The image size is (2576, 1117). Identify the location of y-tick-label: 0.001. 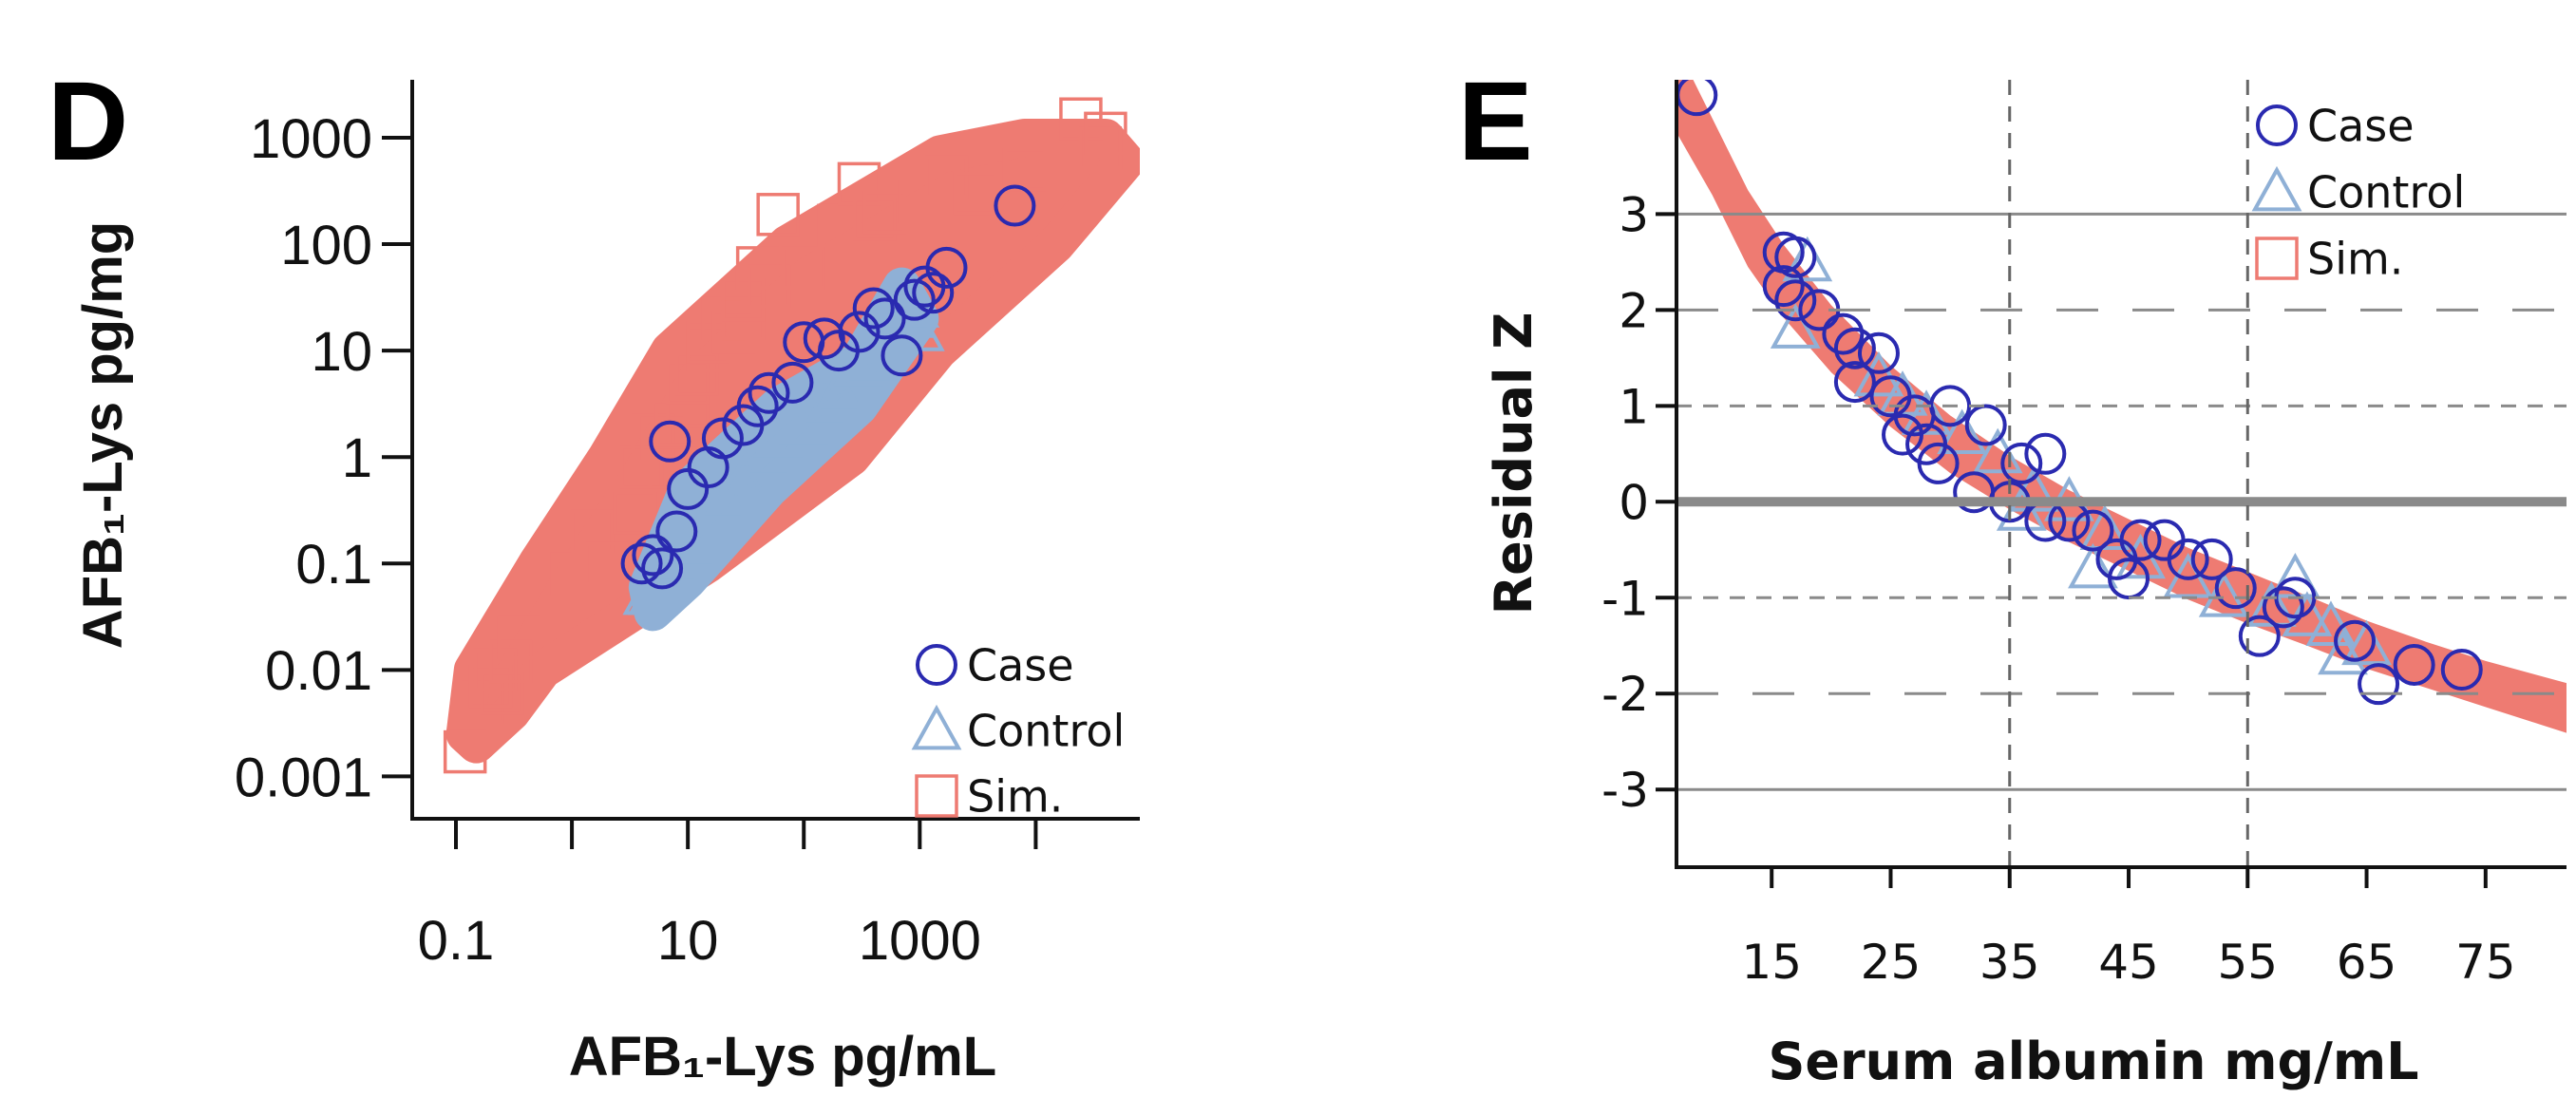
(303, 777).